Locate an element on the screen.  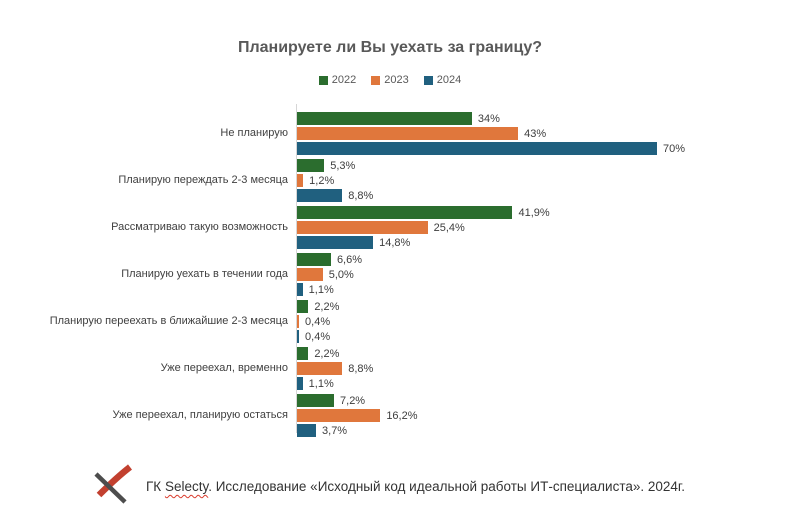
bar-group: 6,6% 5,0% 1,1% is located at coordinates (516, 274).